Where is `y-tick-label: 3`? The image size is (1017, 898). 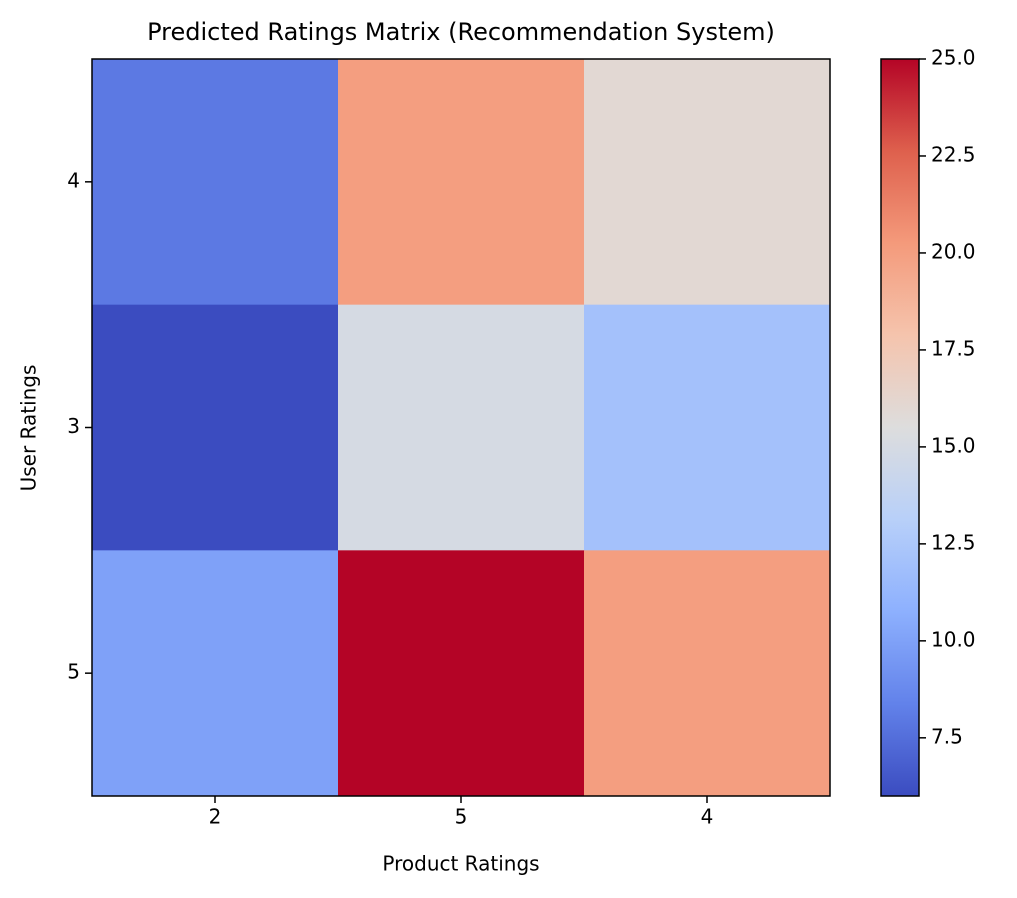 y-tick-label: 3 is located at coordinates (73, 426).